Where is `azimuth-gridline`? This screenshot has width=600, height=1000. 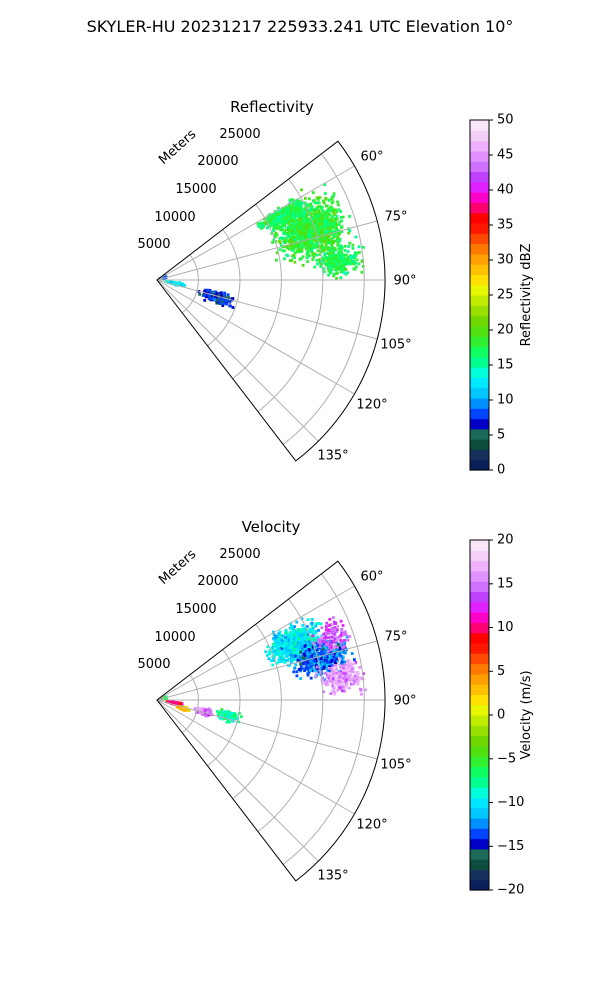
azimuth-gridline is located at coordinates (255, 337).